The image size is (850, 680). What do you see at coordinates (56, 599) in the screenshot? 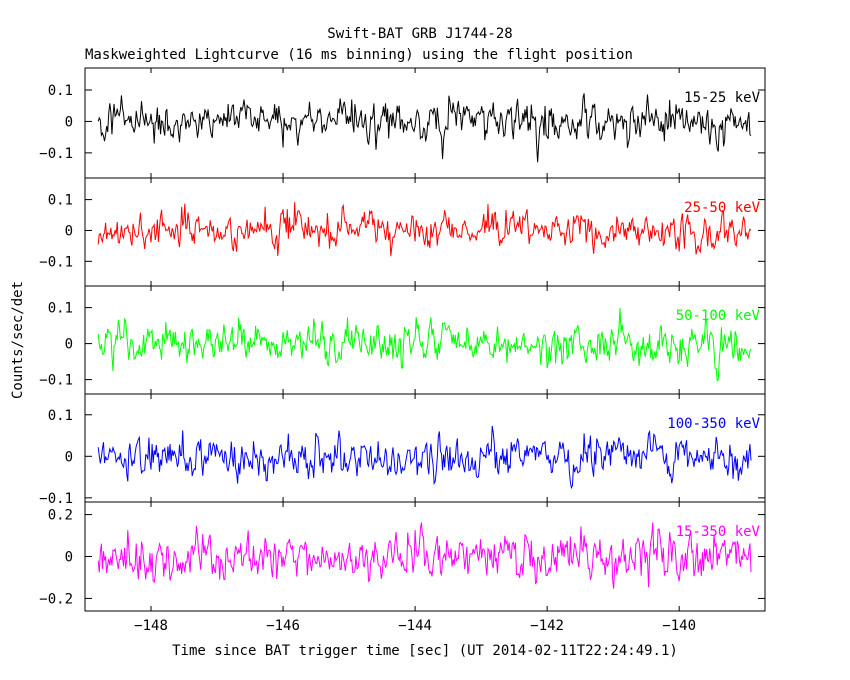
I see `y-tick-label-4-0: −0.2` at bounding box center [56, 599].